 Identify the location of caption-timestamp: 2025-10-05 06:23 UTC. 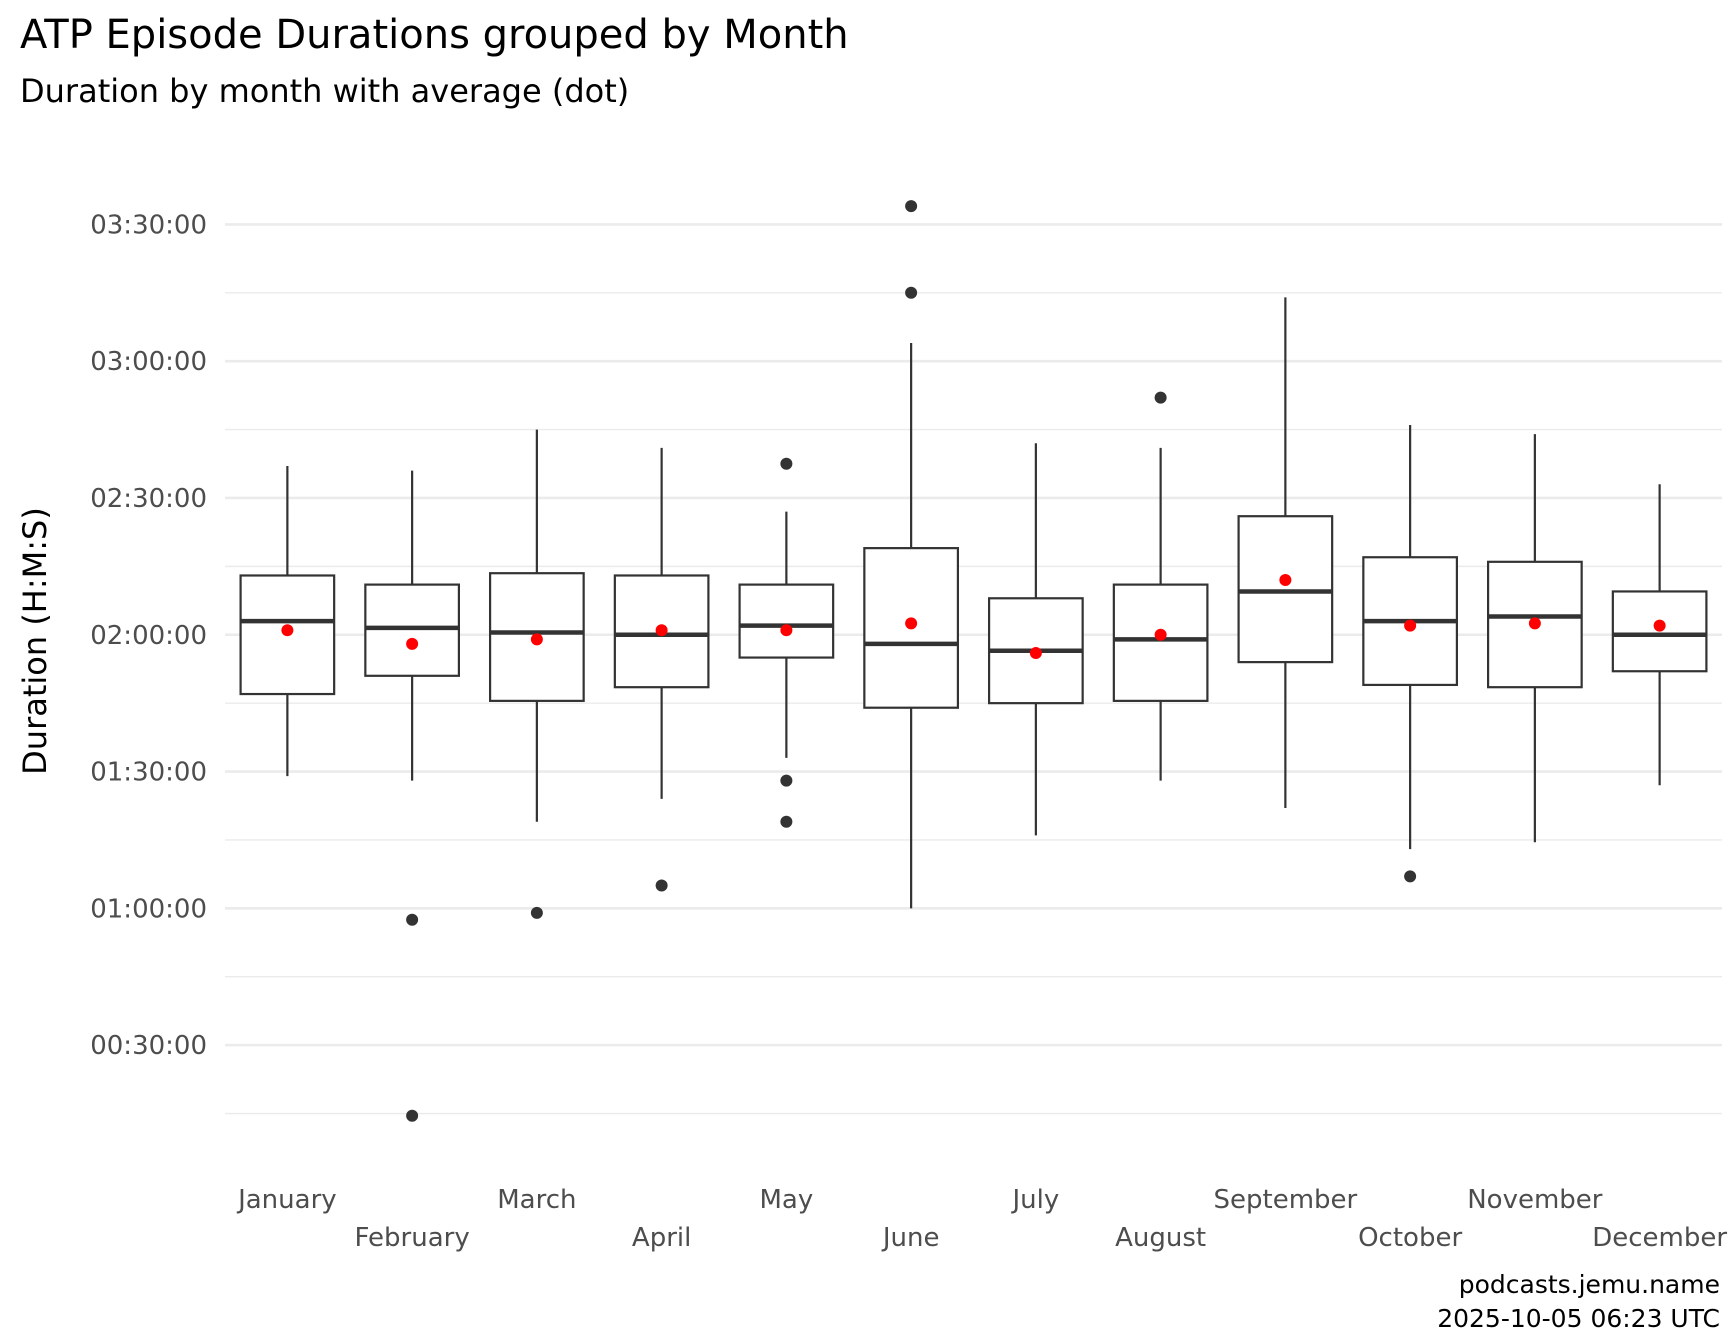
(1578, 1318).